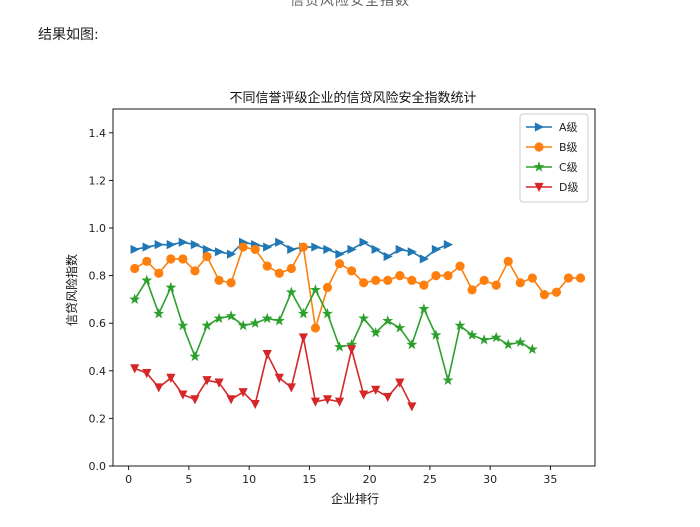 The width and height of the screenshot is (700, 527). Describe the element at coordinates (98, 323) in the screenshot. I see `y-tick-label: 0.6` at that location.